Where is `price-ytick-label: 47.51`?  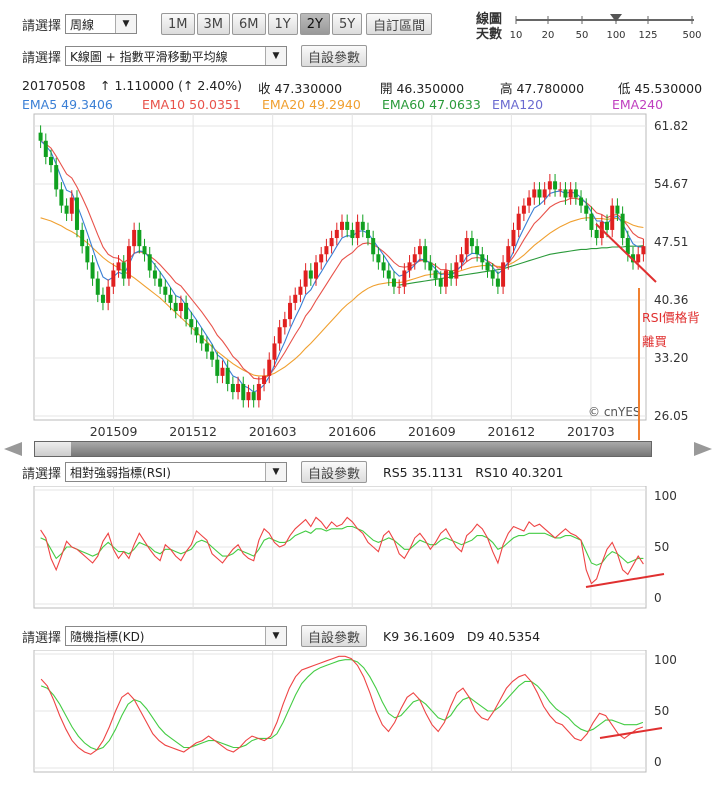
price-ytick-label: 47.51 is located at coordinates (671, 242).